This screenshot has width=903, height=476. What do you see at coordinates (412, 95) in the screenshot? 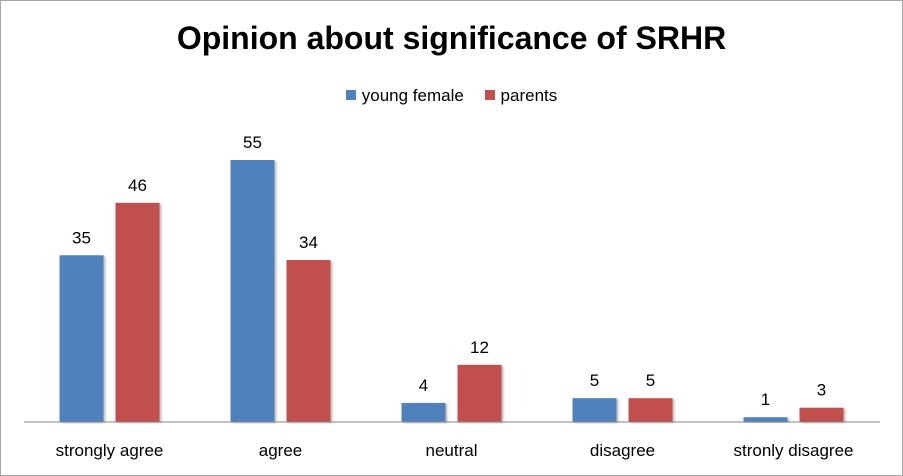
I see `legend-label-young-female: young female` at bounding box center [412, 95].